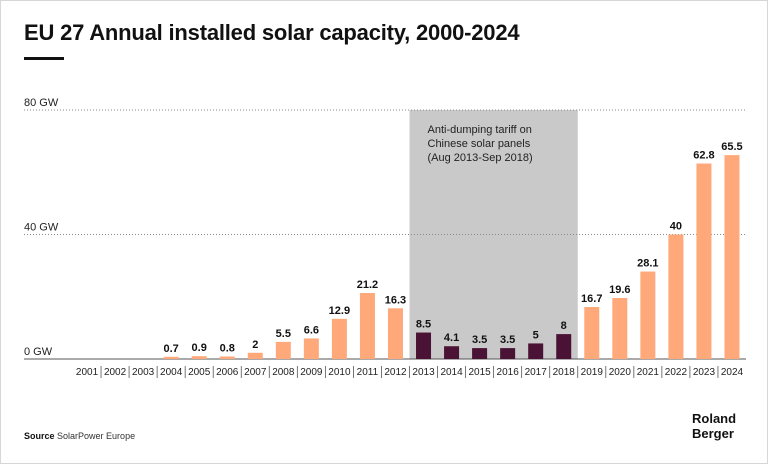 This screenshot has width=768, height=464. What do you see at coordinates (311, 348) in the screenshot?
I see `bar-2009` at bounding box center [311, 348].